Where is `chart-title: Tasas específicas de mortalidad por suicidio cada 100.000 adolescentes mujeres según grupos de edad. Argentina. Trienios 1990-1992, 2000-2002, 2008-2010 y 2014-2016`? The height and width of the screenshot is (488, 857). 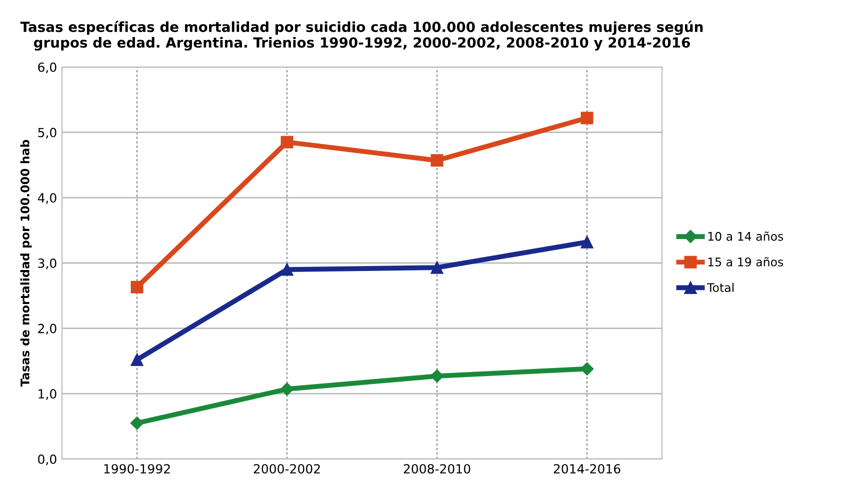 chart-title: Tasas específicas de mortalidad por suicidio cada 100.000 adolescentes mujeres según grupos de edad. Argentina. Trienios 1990-1992, 2000-2002, 2008-2010 y 2014-2016 is located at coordinates (361, 35).